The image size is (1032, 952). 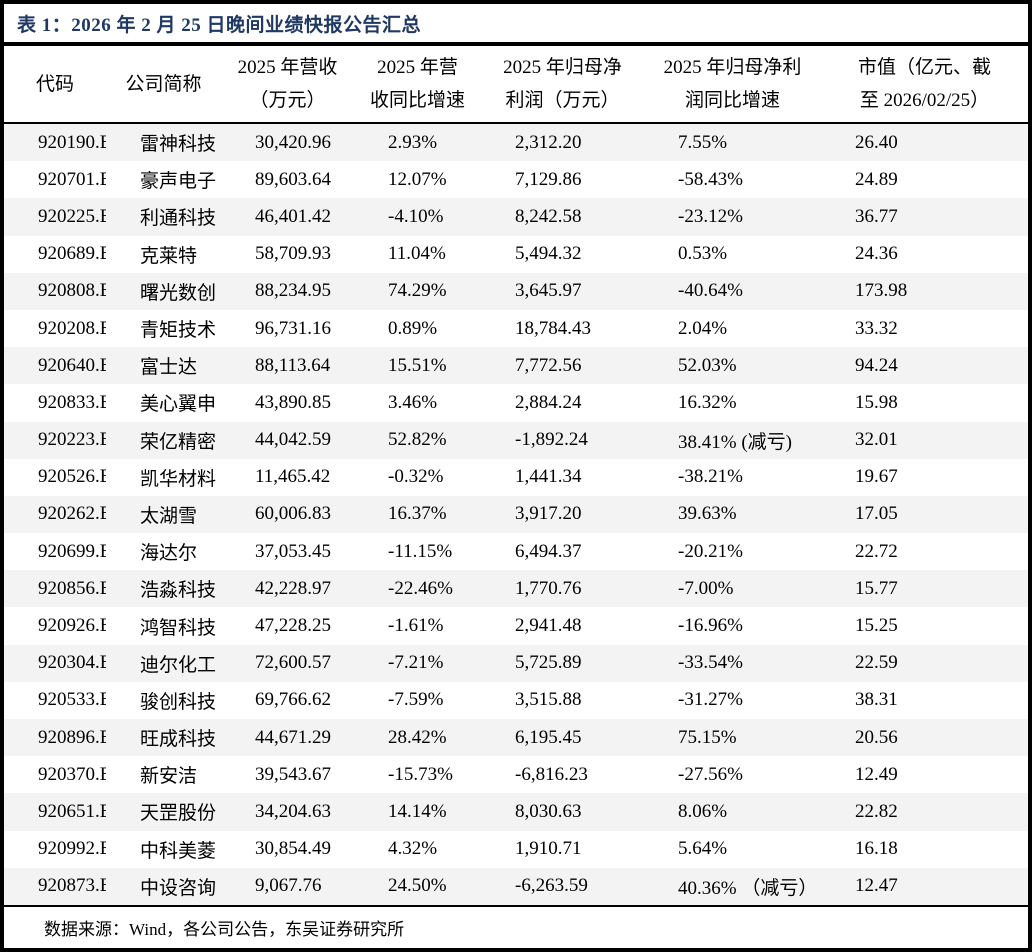 I want to click on cell-revenue: 39,543.67, so click(x=293, y=774).